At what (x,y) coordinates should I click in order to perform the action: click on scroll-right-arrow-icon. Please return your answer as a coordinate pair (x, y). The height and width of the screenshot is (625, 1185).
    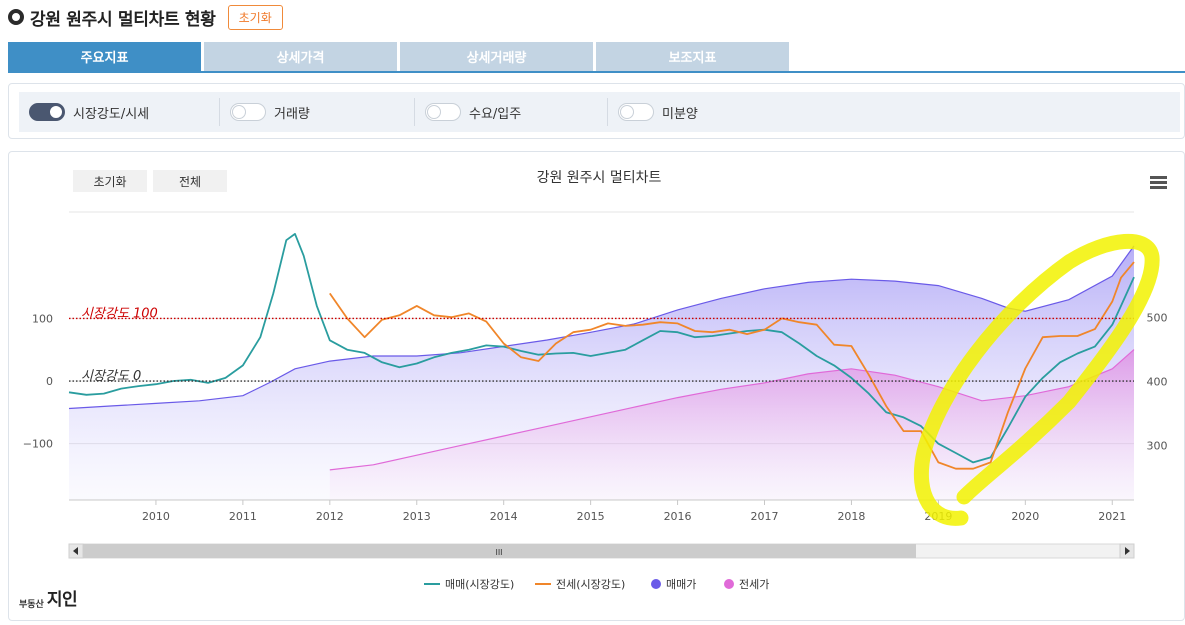
    Looking at the image, I should click on (1127, 551).